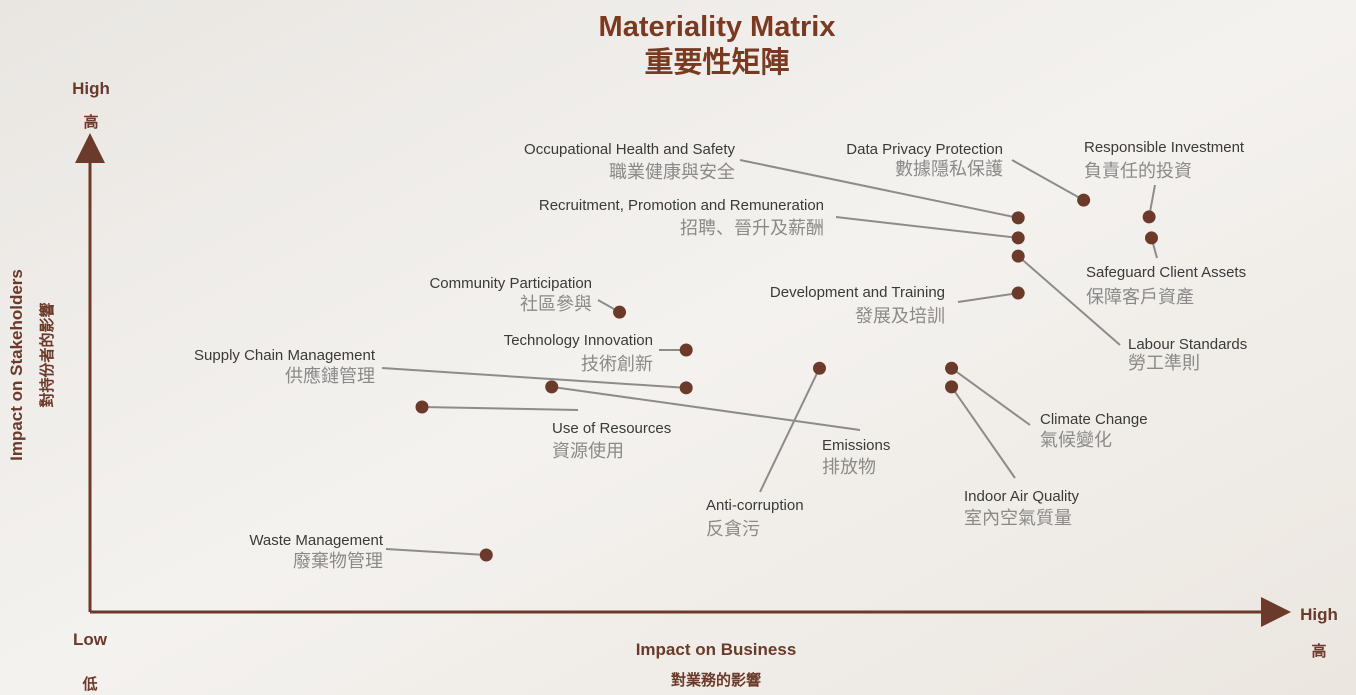 This screenshot has height=695, width=1356. I want to click on point-label: Emissions, so click(856, 445).